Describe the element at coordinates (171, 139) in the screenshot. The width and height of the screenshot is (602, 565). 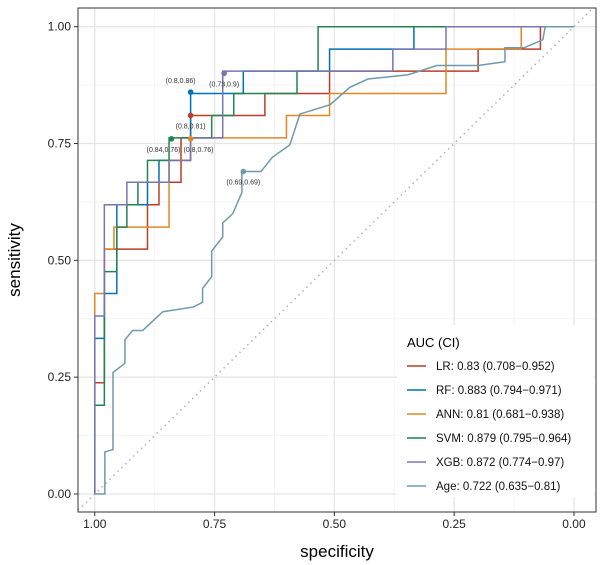
I see `cutoff-point-svm` at that location.